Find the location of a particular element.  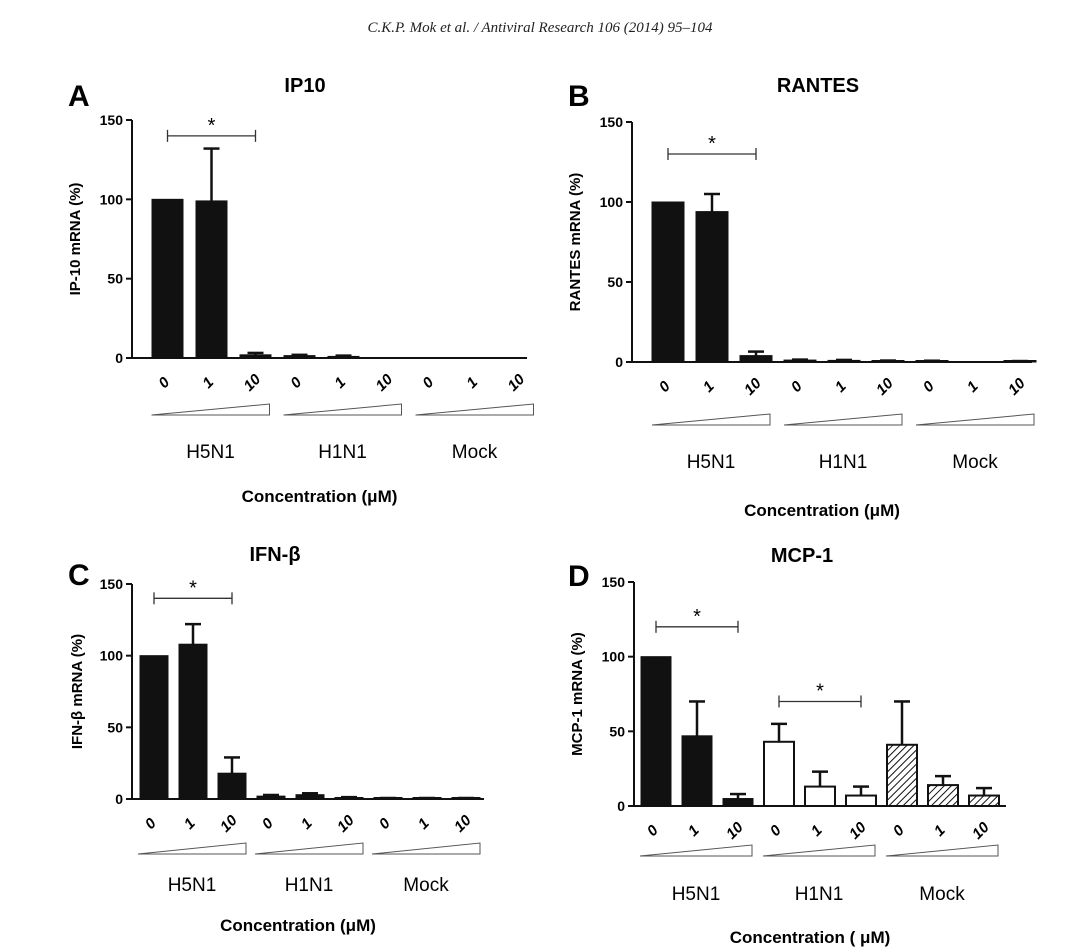

chart-title: IFN-β is located at coordinates (274, 555).